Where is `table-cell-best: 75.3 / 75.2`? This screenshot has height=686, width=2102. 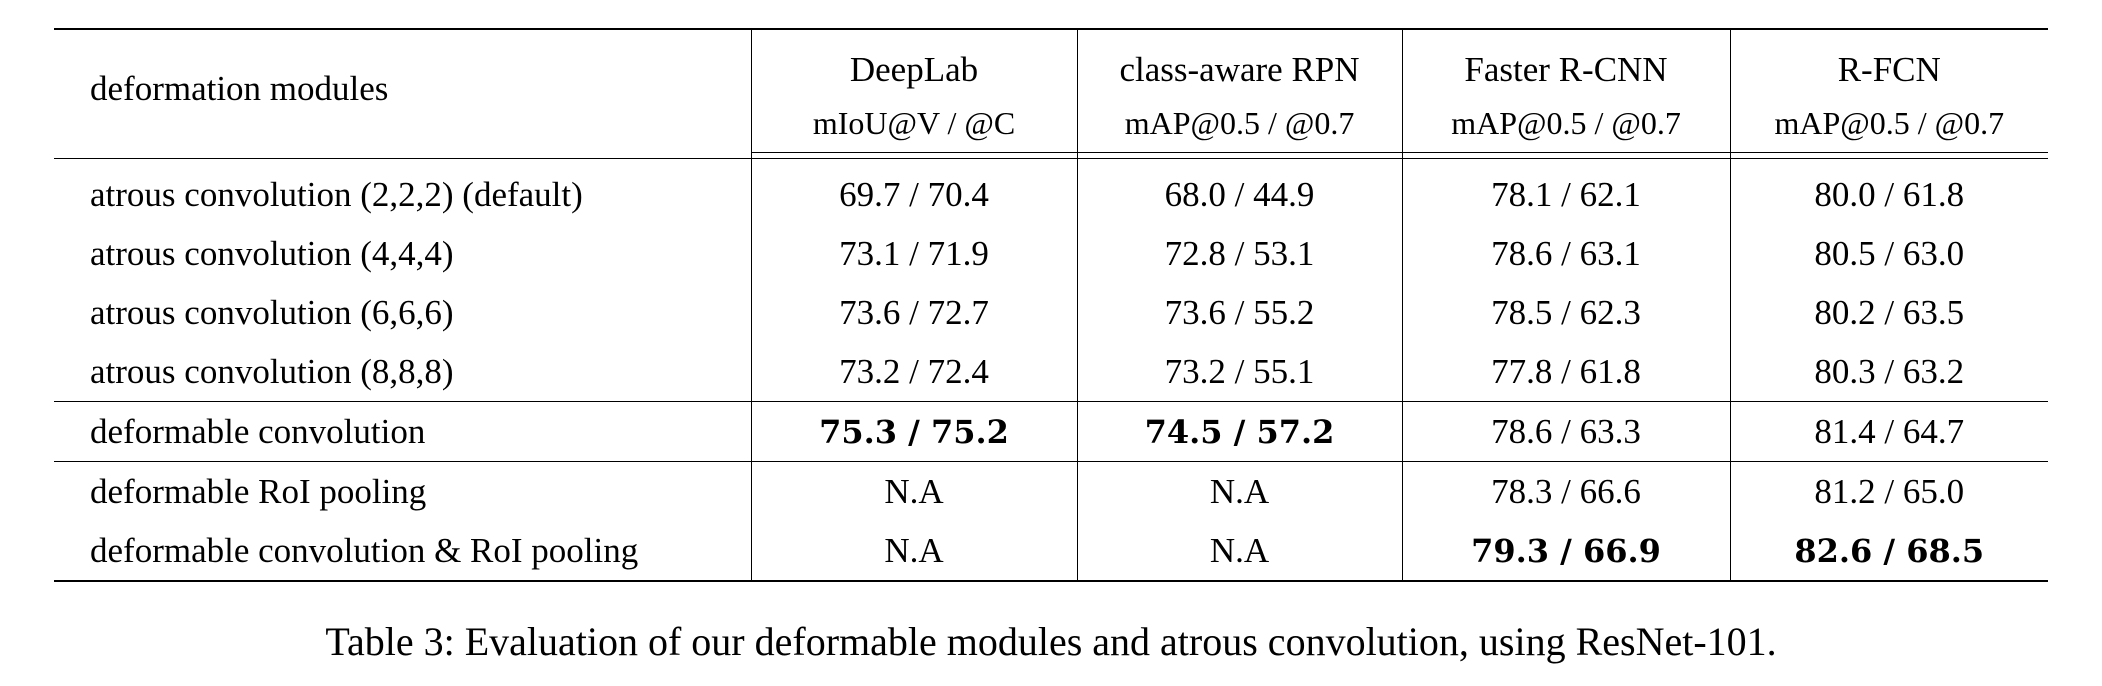
table-cell-best: 75.3 / 75.2 is located at coordinates (913, 431).